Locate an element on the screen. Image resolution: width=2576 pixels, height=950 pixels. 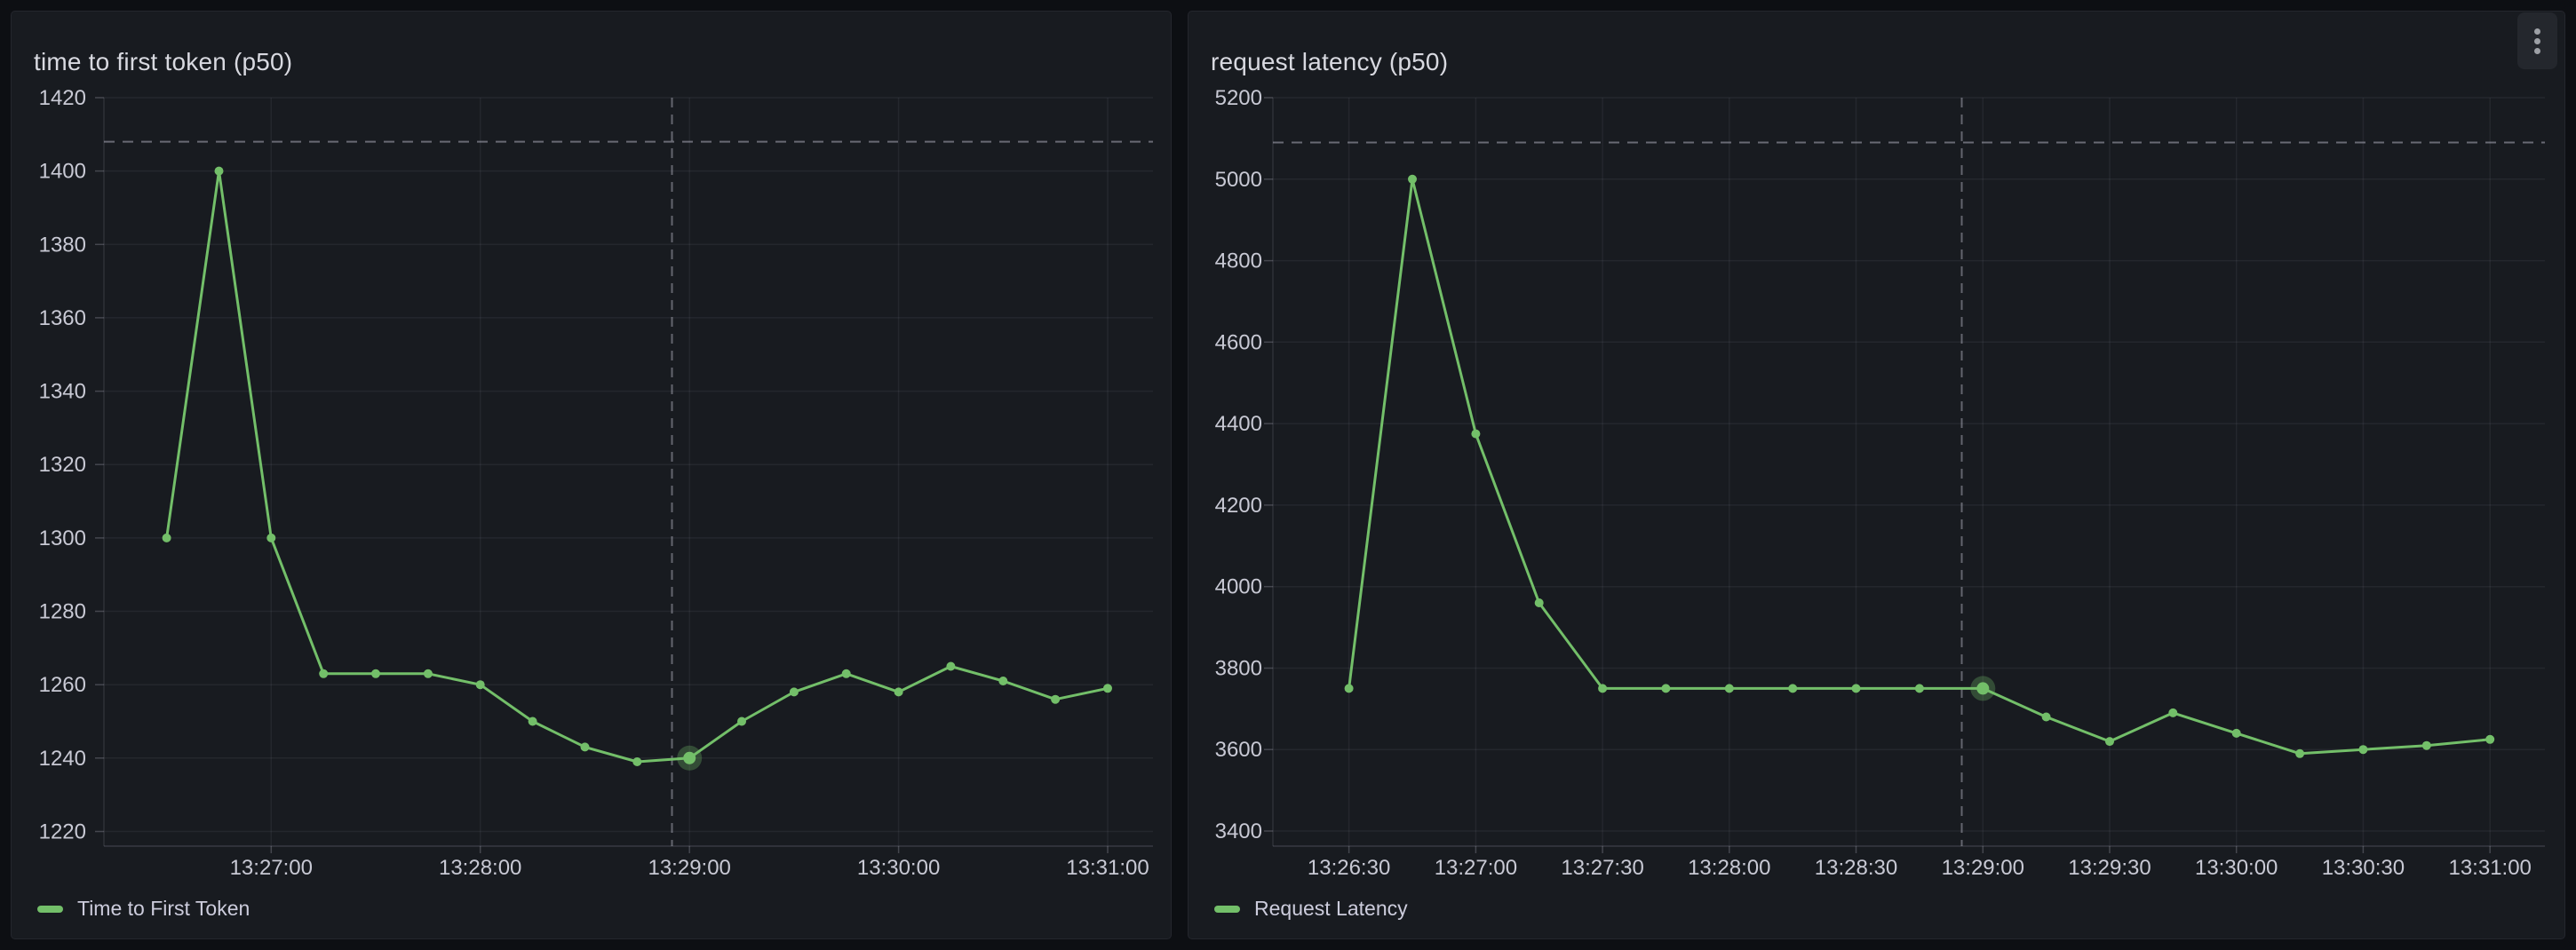
svg-text: 1400 is located at coordinates (62, 172).